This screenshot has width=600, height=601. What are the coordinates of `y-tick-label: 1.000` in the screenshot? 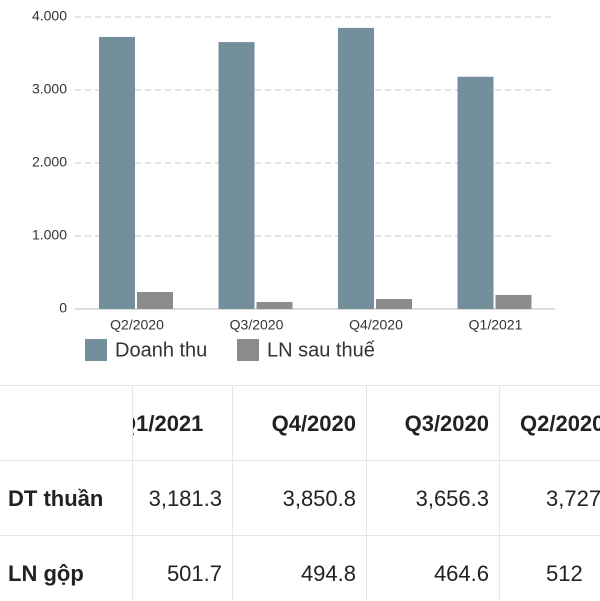 It's located at (49, 235).